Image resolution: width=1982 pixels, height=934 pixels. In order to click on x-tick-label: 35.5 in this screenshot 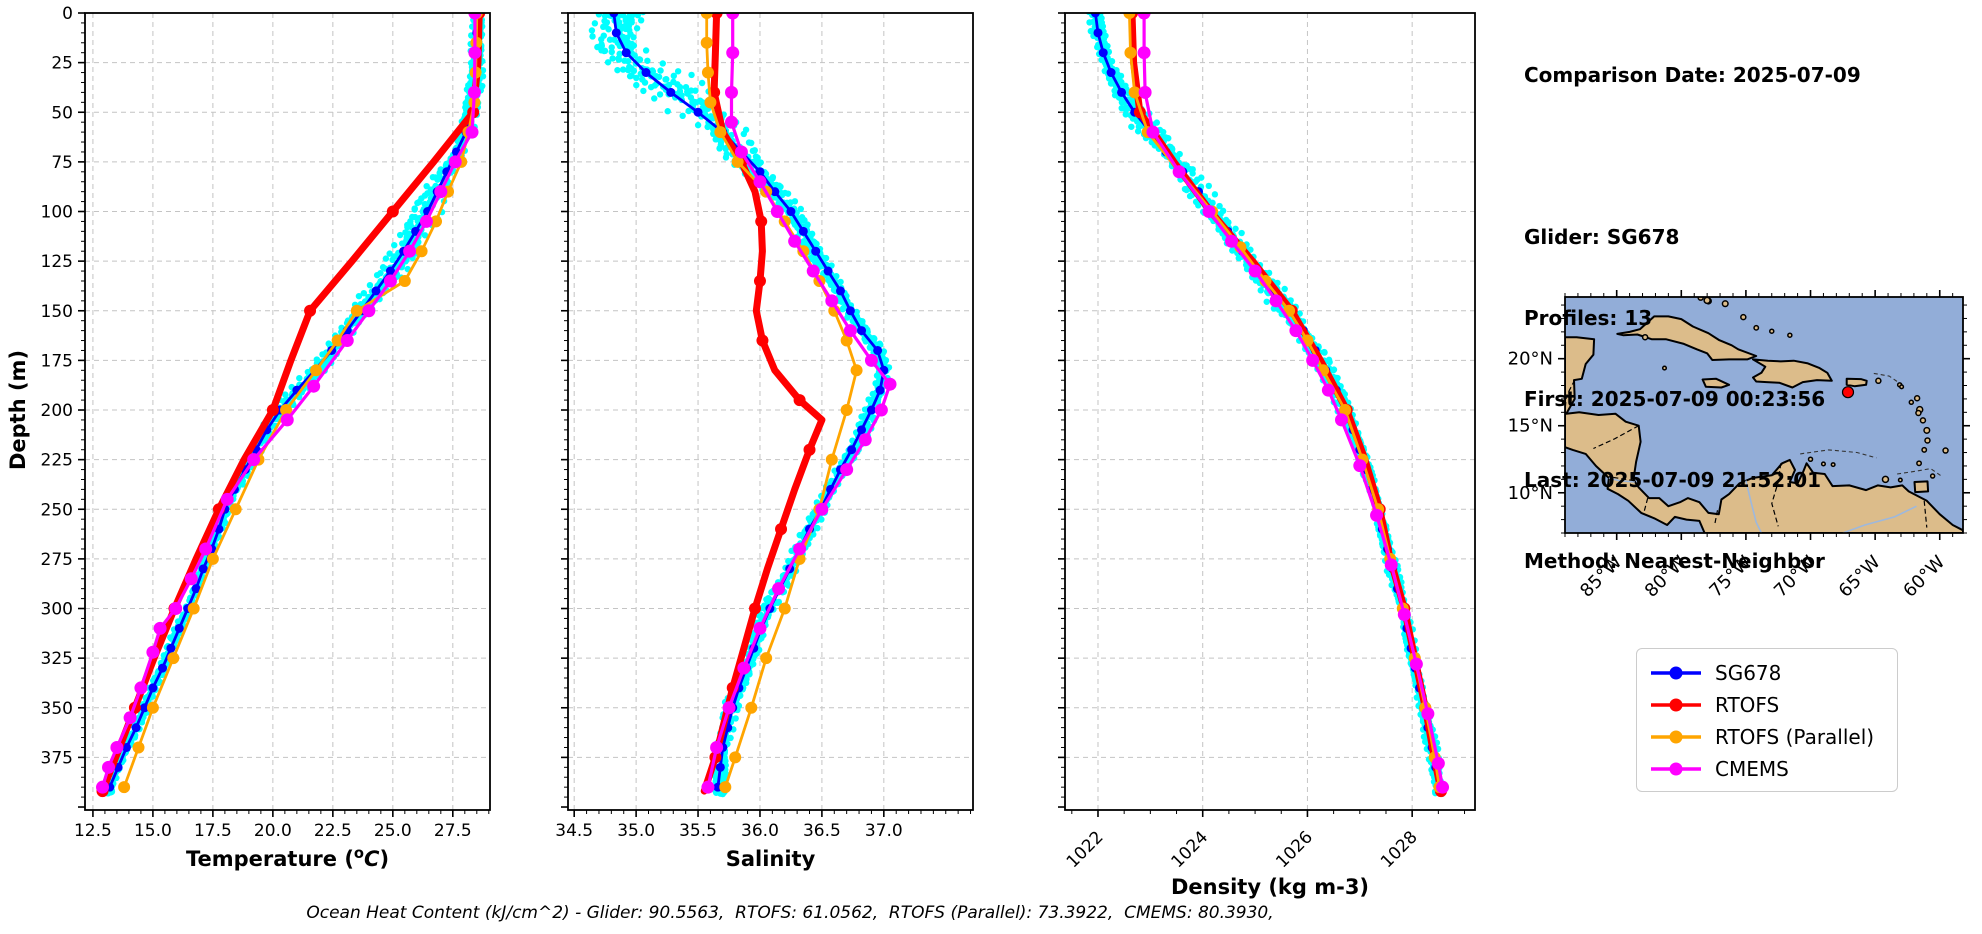, I will do `click(698, 831)`.